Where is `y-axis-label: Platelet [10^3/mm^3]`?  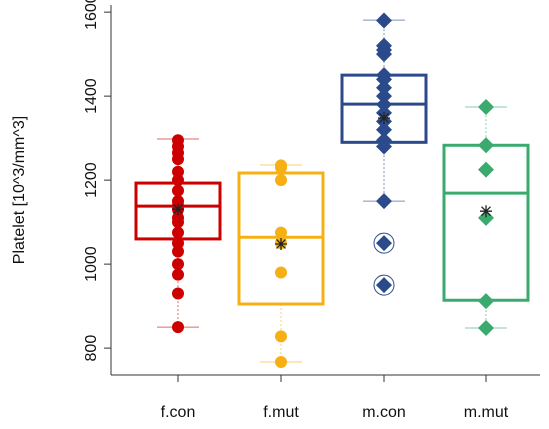
y-axis-label: Platelet [10^3/mm^3] is located at coordinates (19, 190).